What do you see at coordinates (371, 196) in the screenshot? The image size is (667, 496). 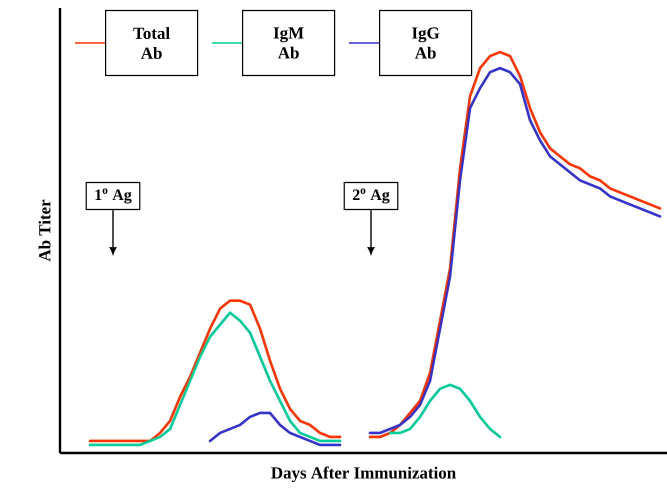 I see `annotation: 2$^{o}$ Ag` at bounding box center [371, 196].